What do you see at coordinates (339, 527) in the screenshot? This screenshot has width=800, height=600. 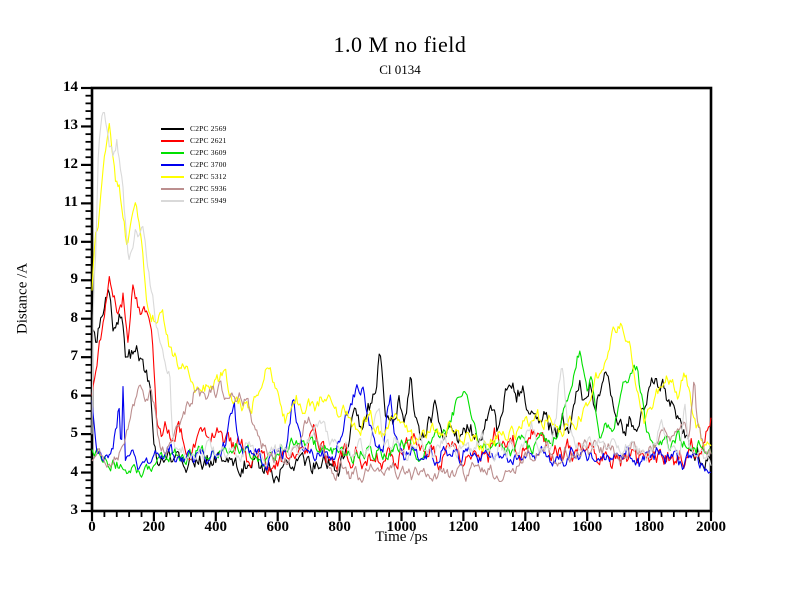 I see `x-tick-label: 800` at bounding box center [339, 527].